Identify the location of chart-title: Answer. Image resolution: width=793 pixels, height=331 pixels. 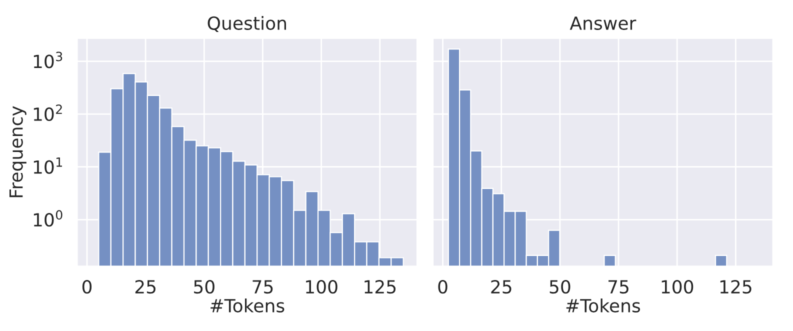
(603, 23).